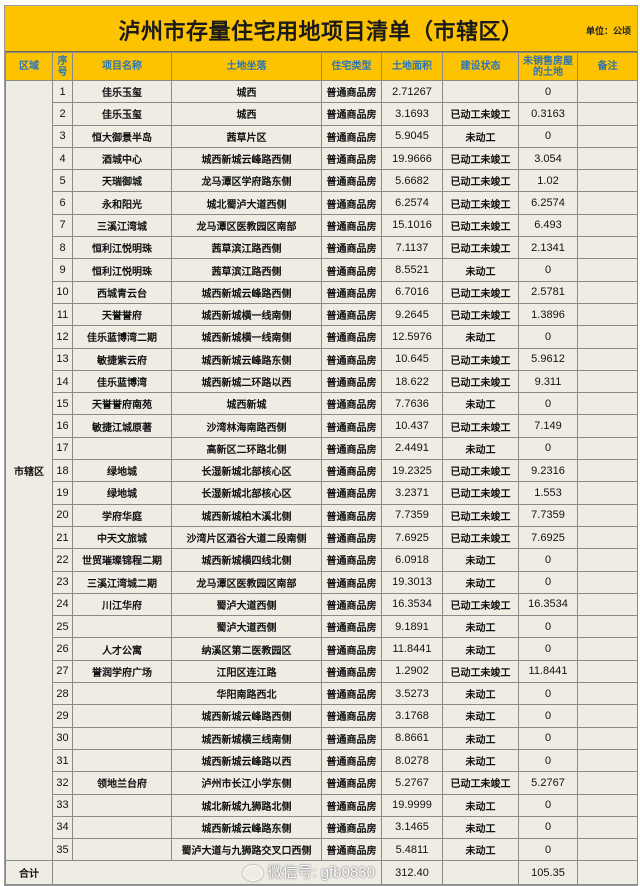  Describe the element at coordinates (62, 627) in the screenshot. I see `row-number: 25` at that location.